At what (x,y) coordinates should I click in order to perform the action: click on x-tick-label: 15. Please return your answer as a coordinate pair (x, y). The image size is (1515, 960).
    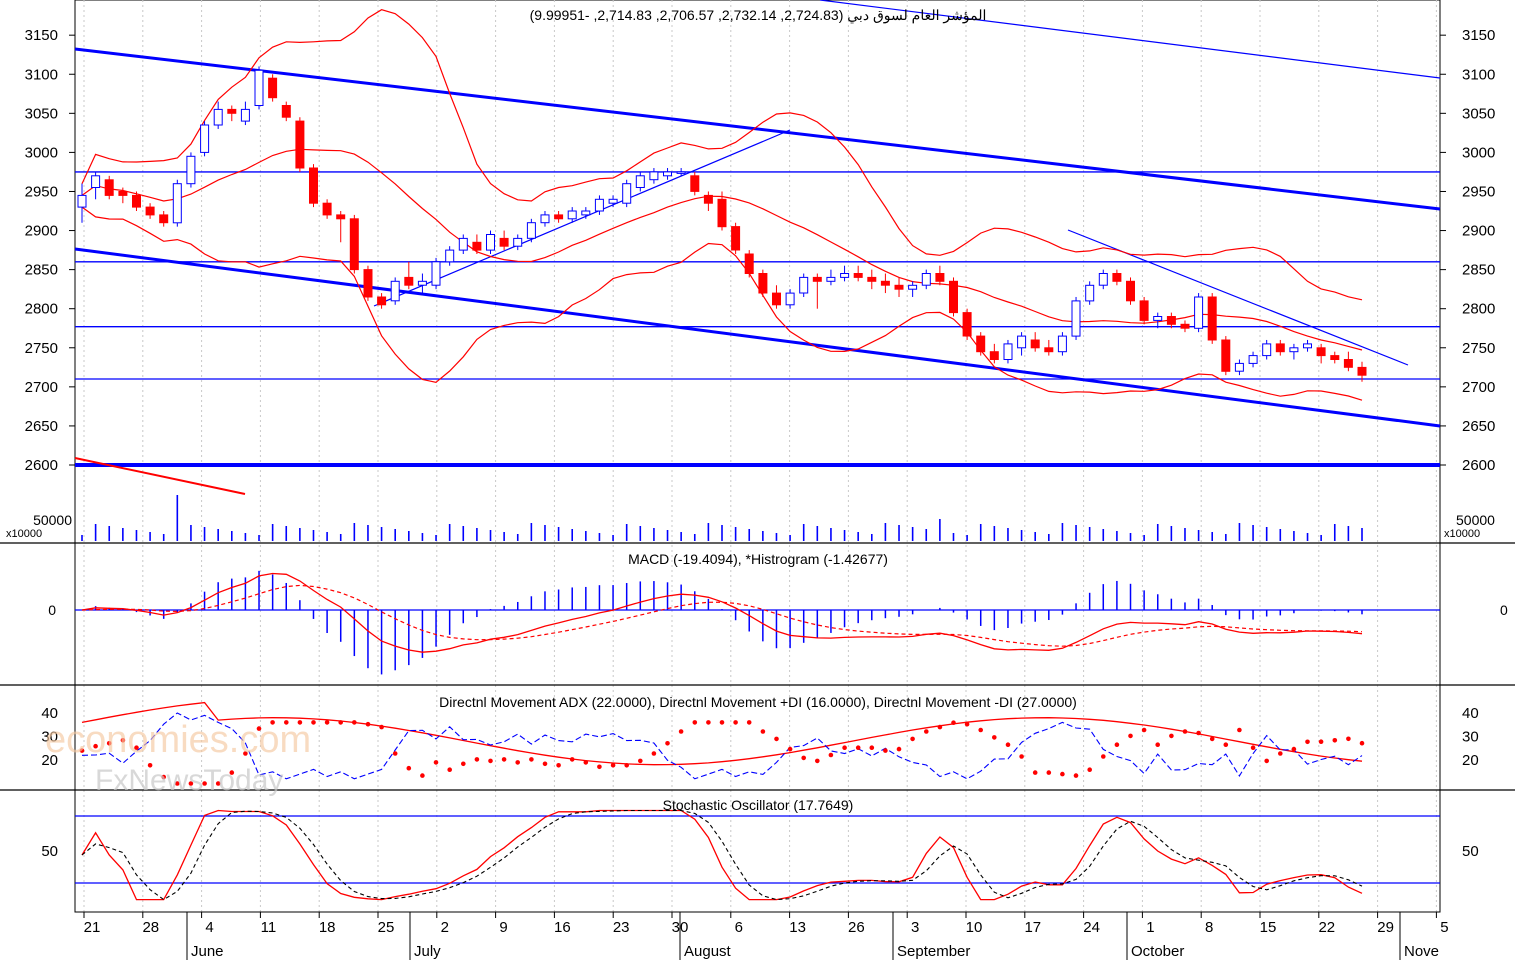
    Looking at the image, I should click on (1268, 927).